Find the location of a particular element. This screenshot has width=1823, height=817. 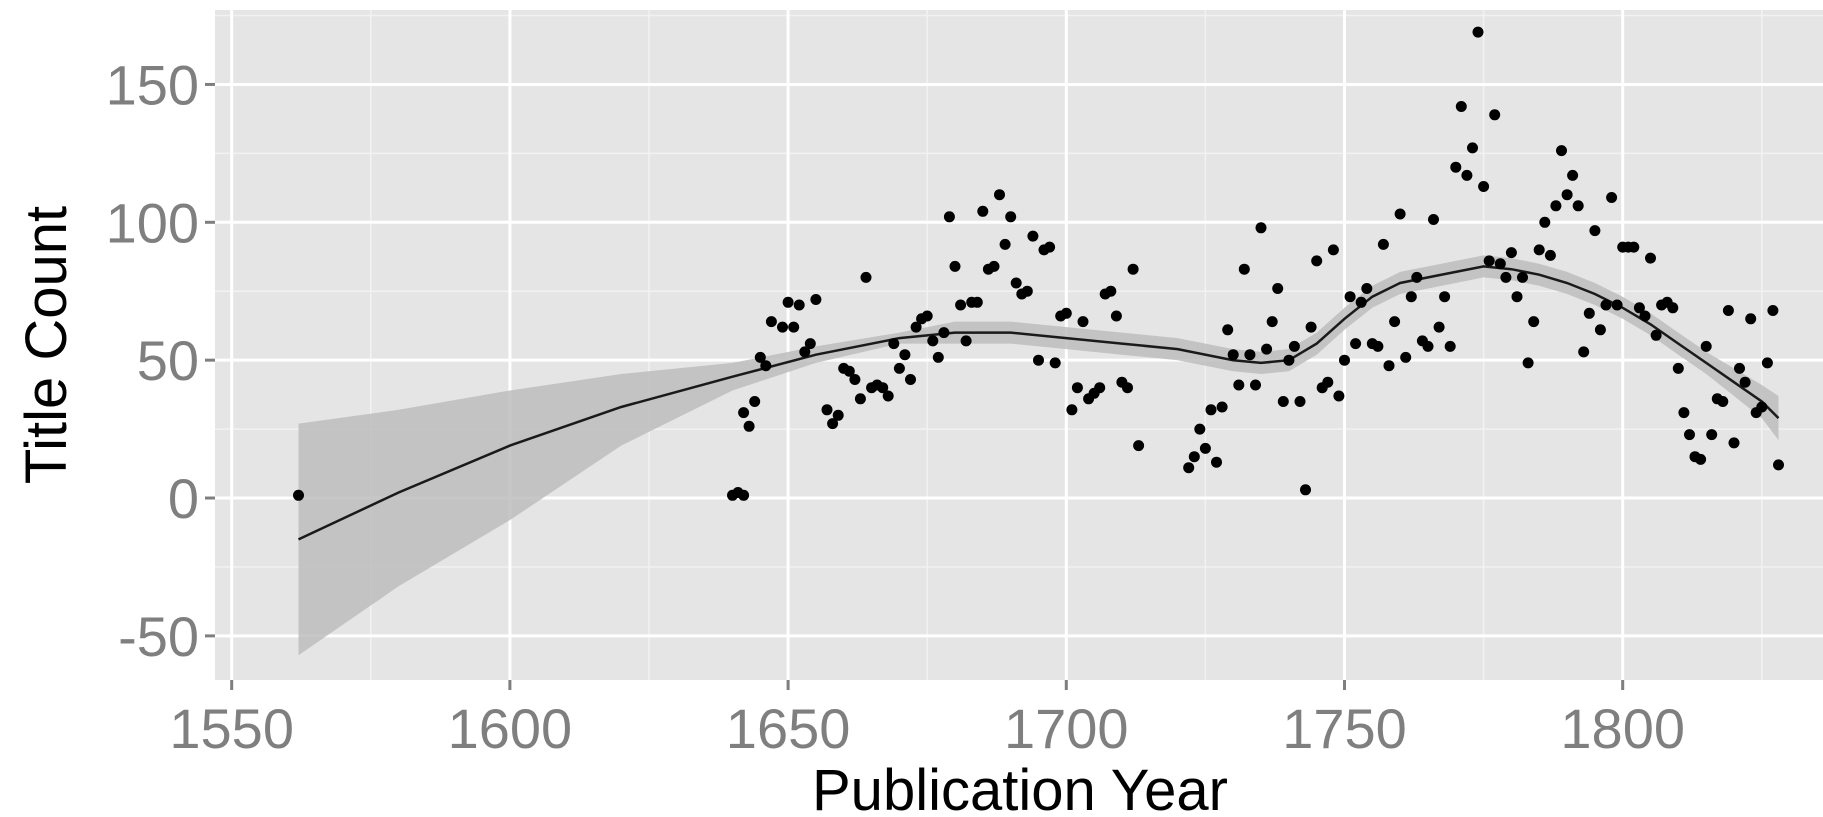

x-tick-label: 1600 is located at coordinates (510, 728).